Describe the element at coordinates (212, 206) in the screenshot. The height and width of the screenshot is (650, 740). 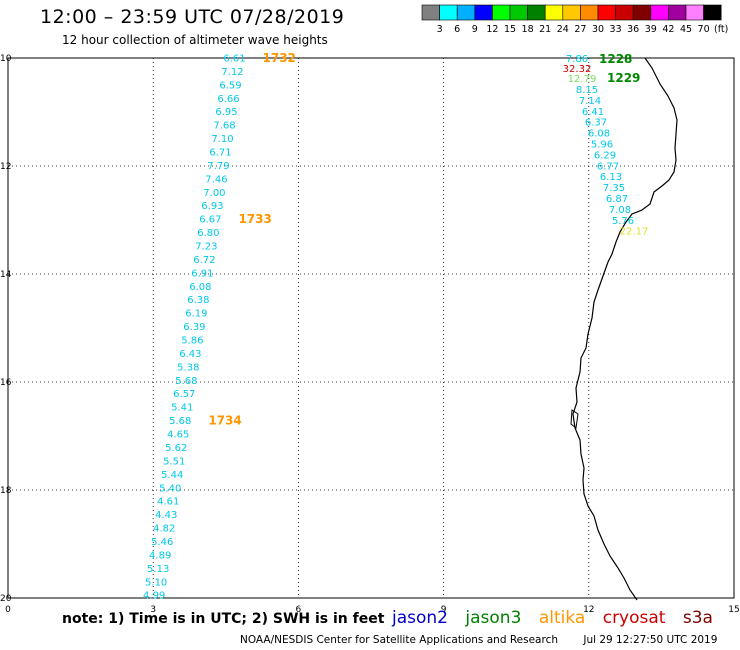
I see `wave-height-label: 6.93` at that location.